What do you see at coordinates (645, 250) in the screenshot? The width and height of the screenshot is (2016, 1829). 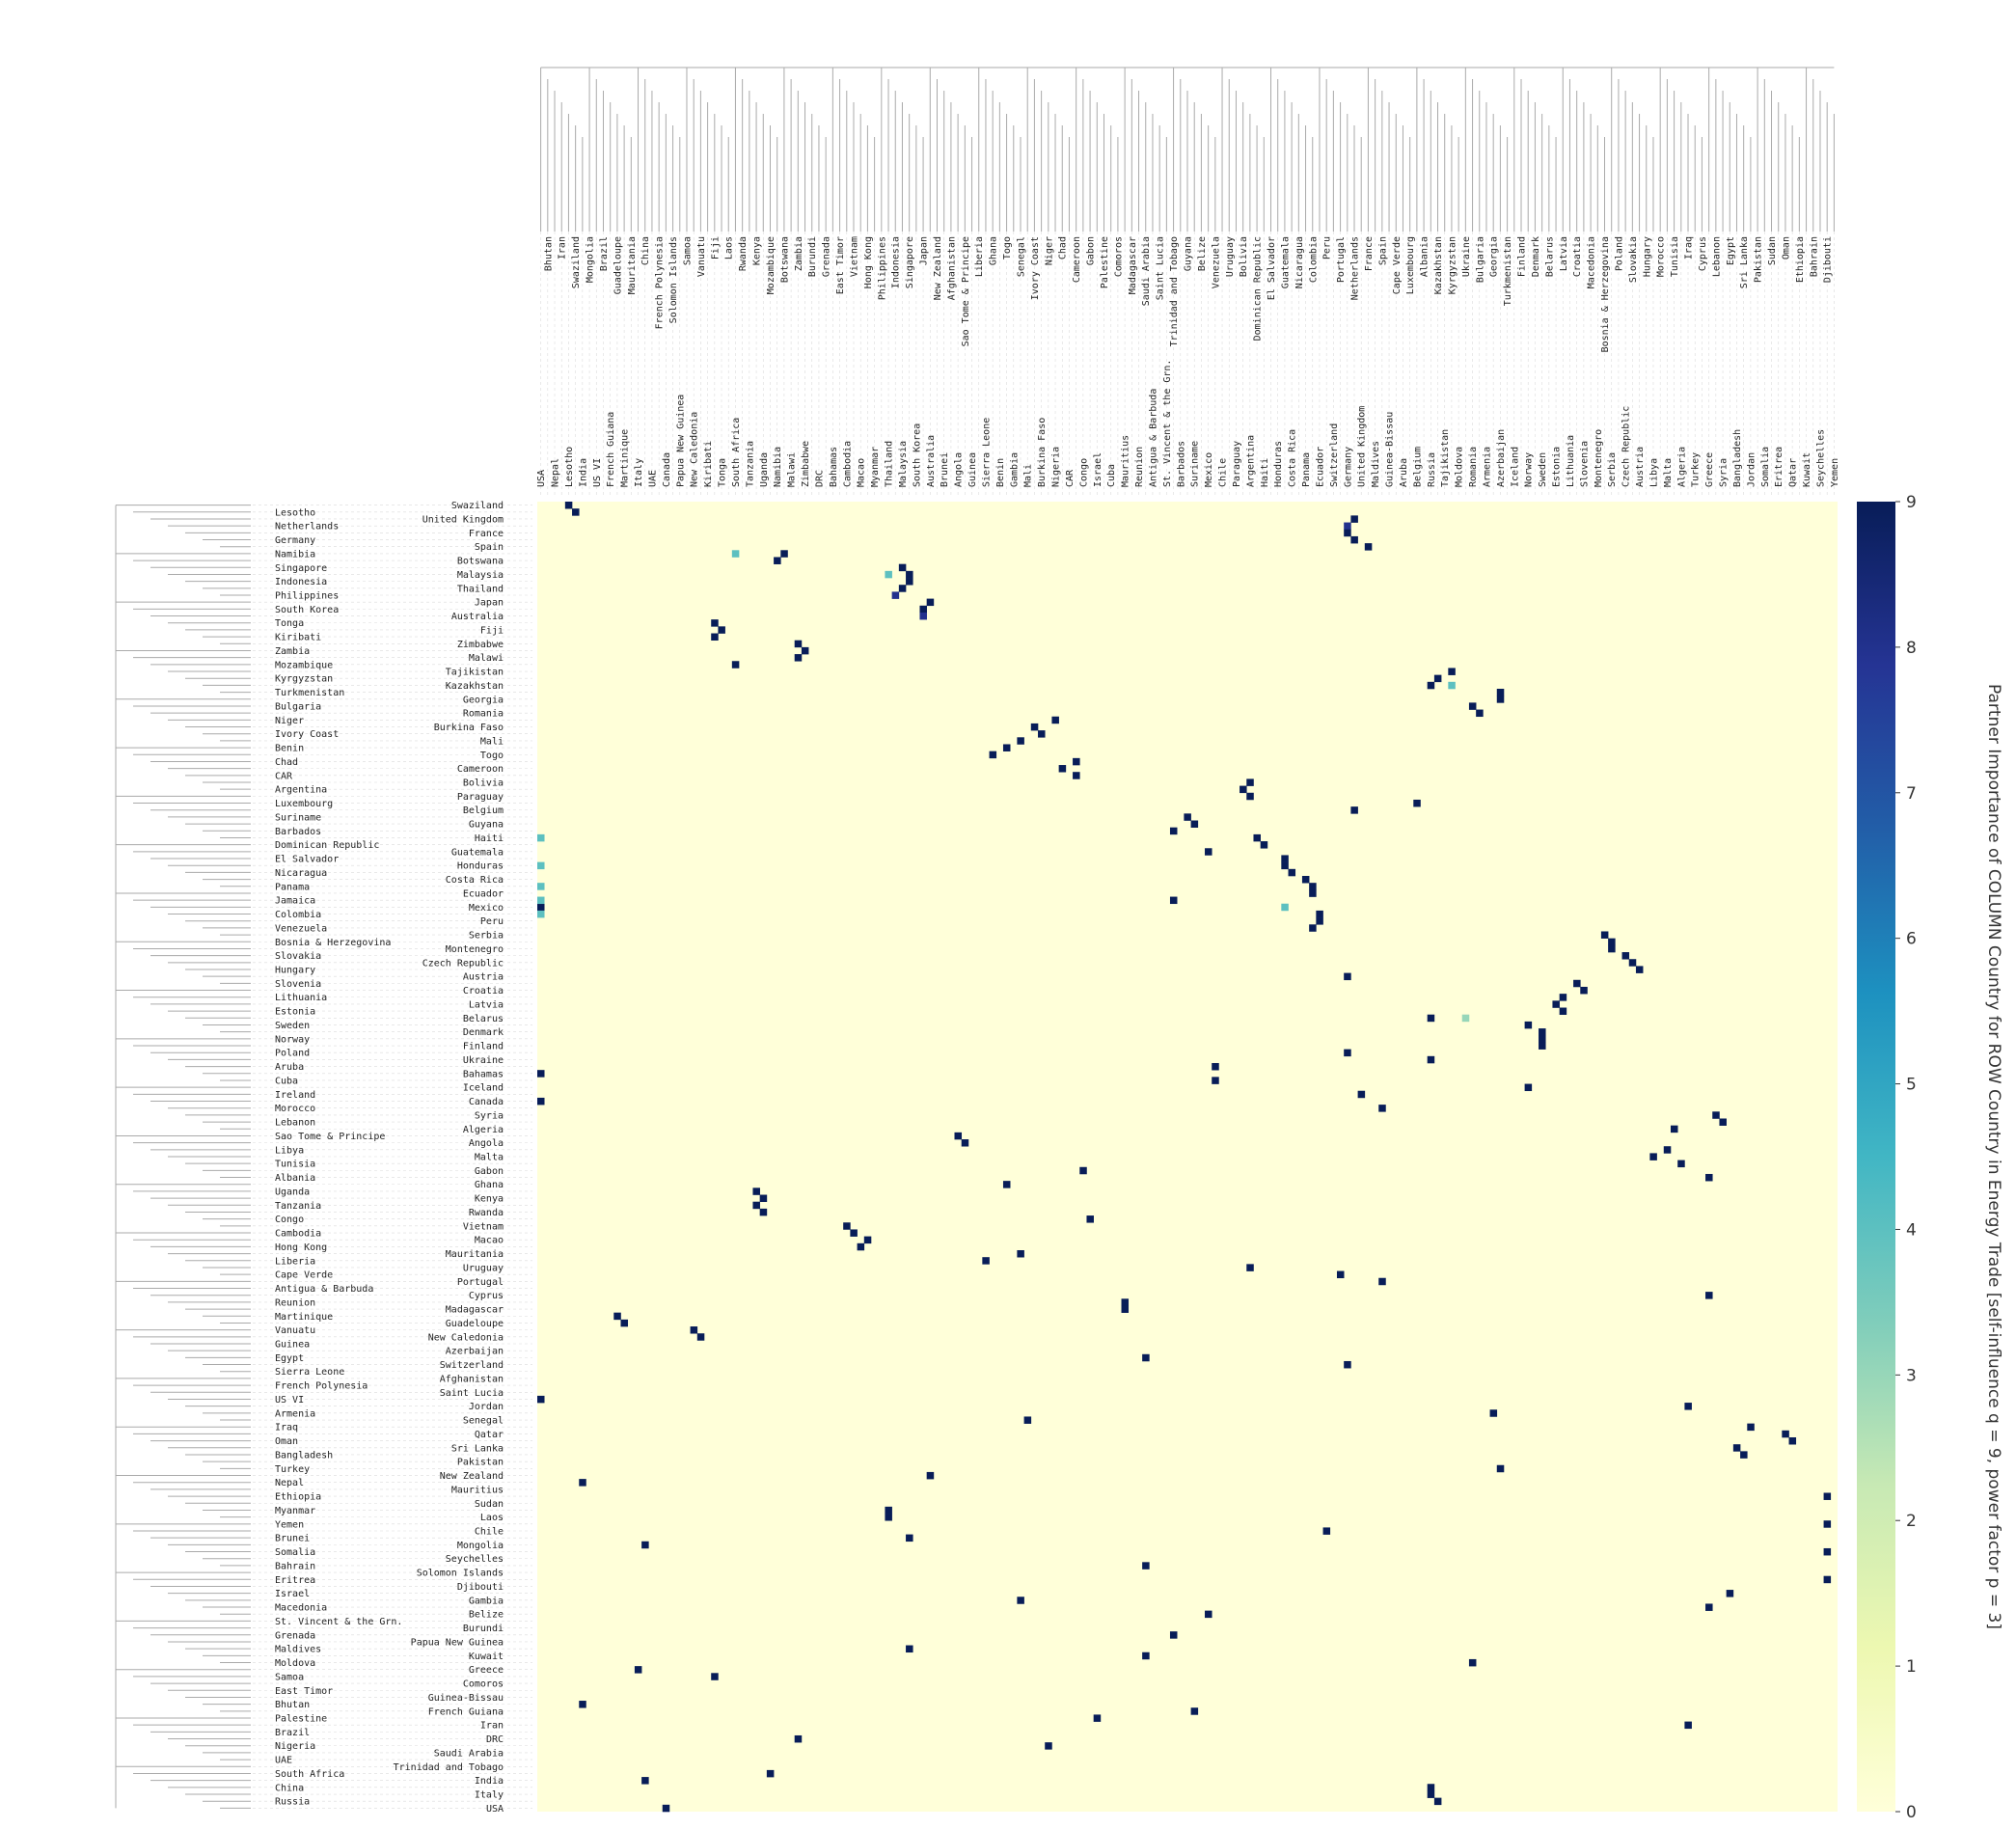 I see `column-label: China` at bounding box center [645, 250].